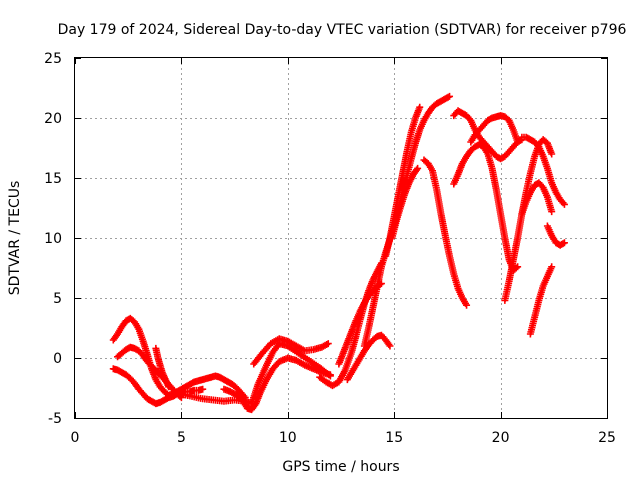  What do you see at coordinates (55, 419) in the screenshot?
I see `y-tick-label: -5` at bounding box center [55, 419].